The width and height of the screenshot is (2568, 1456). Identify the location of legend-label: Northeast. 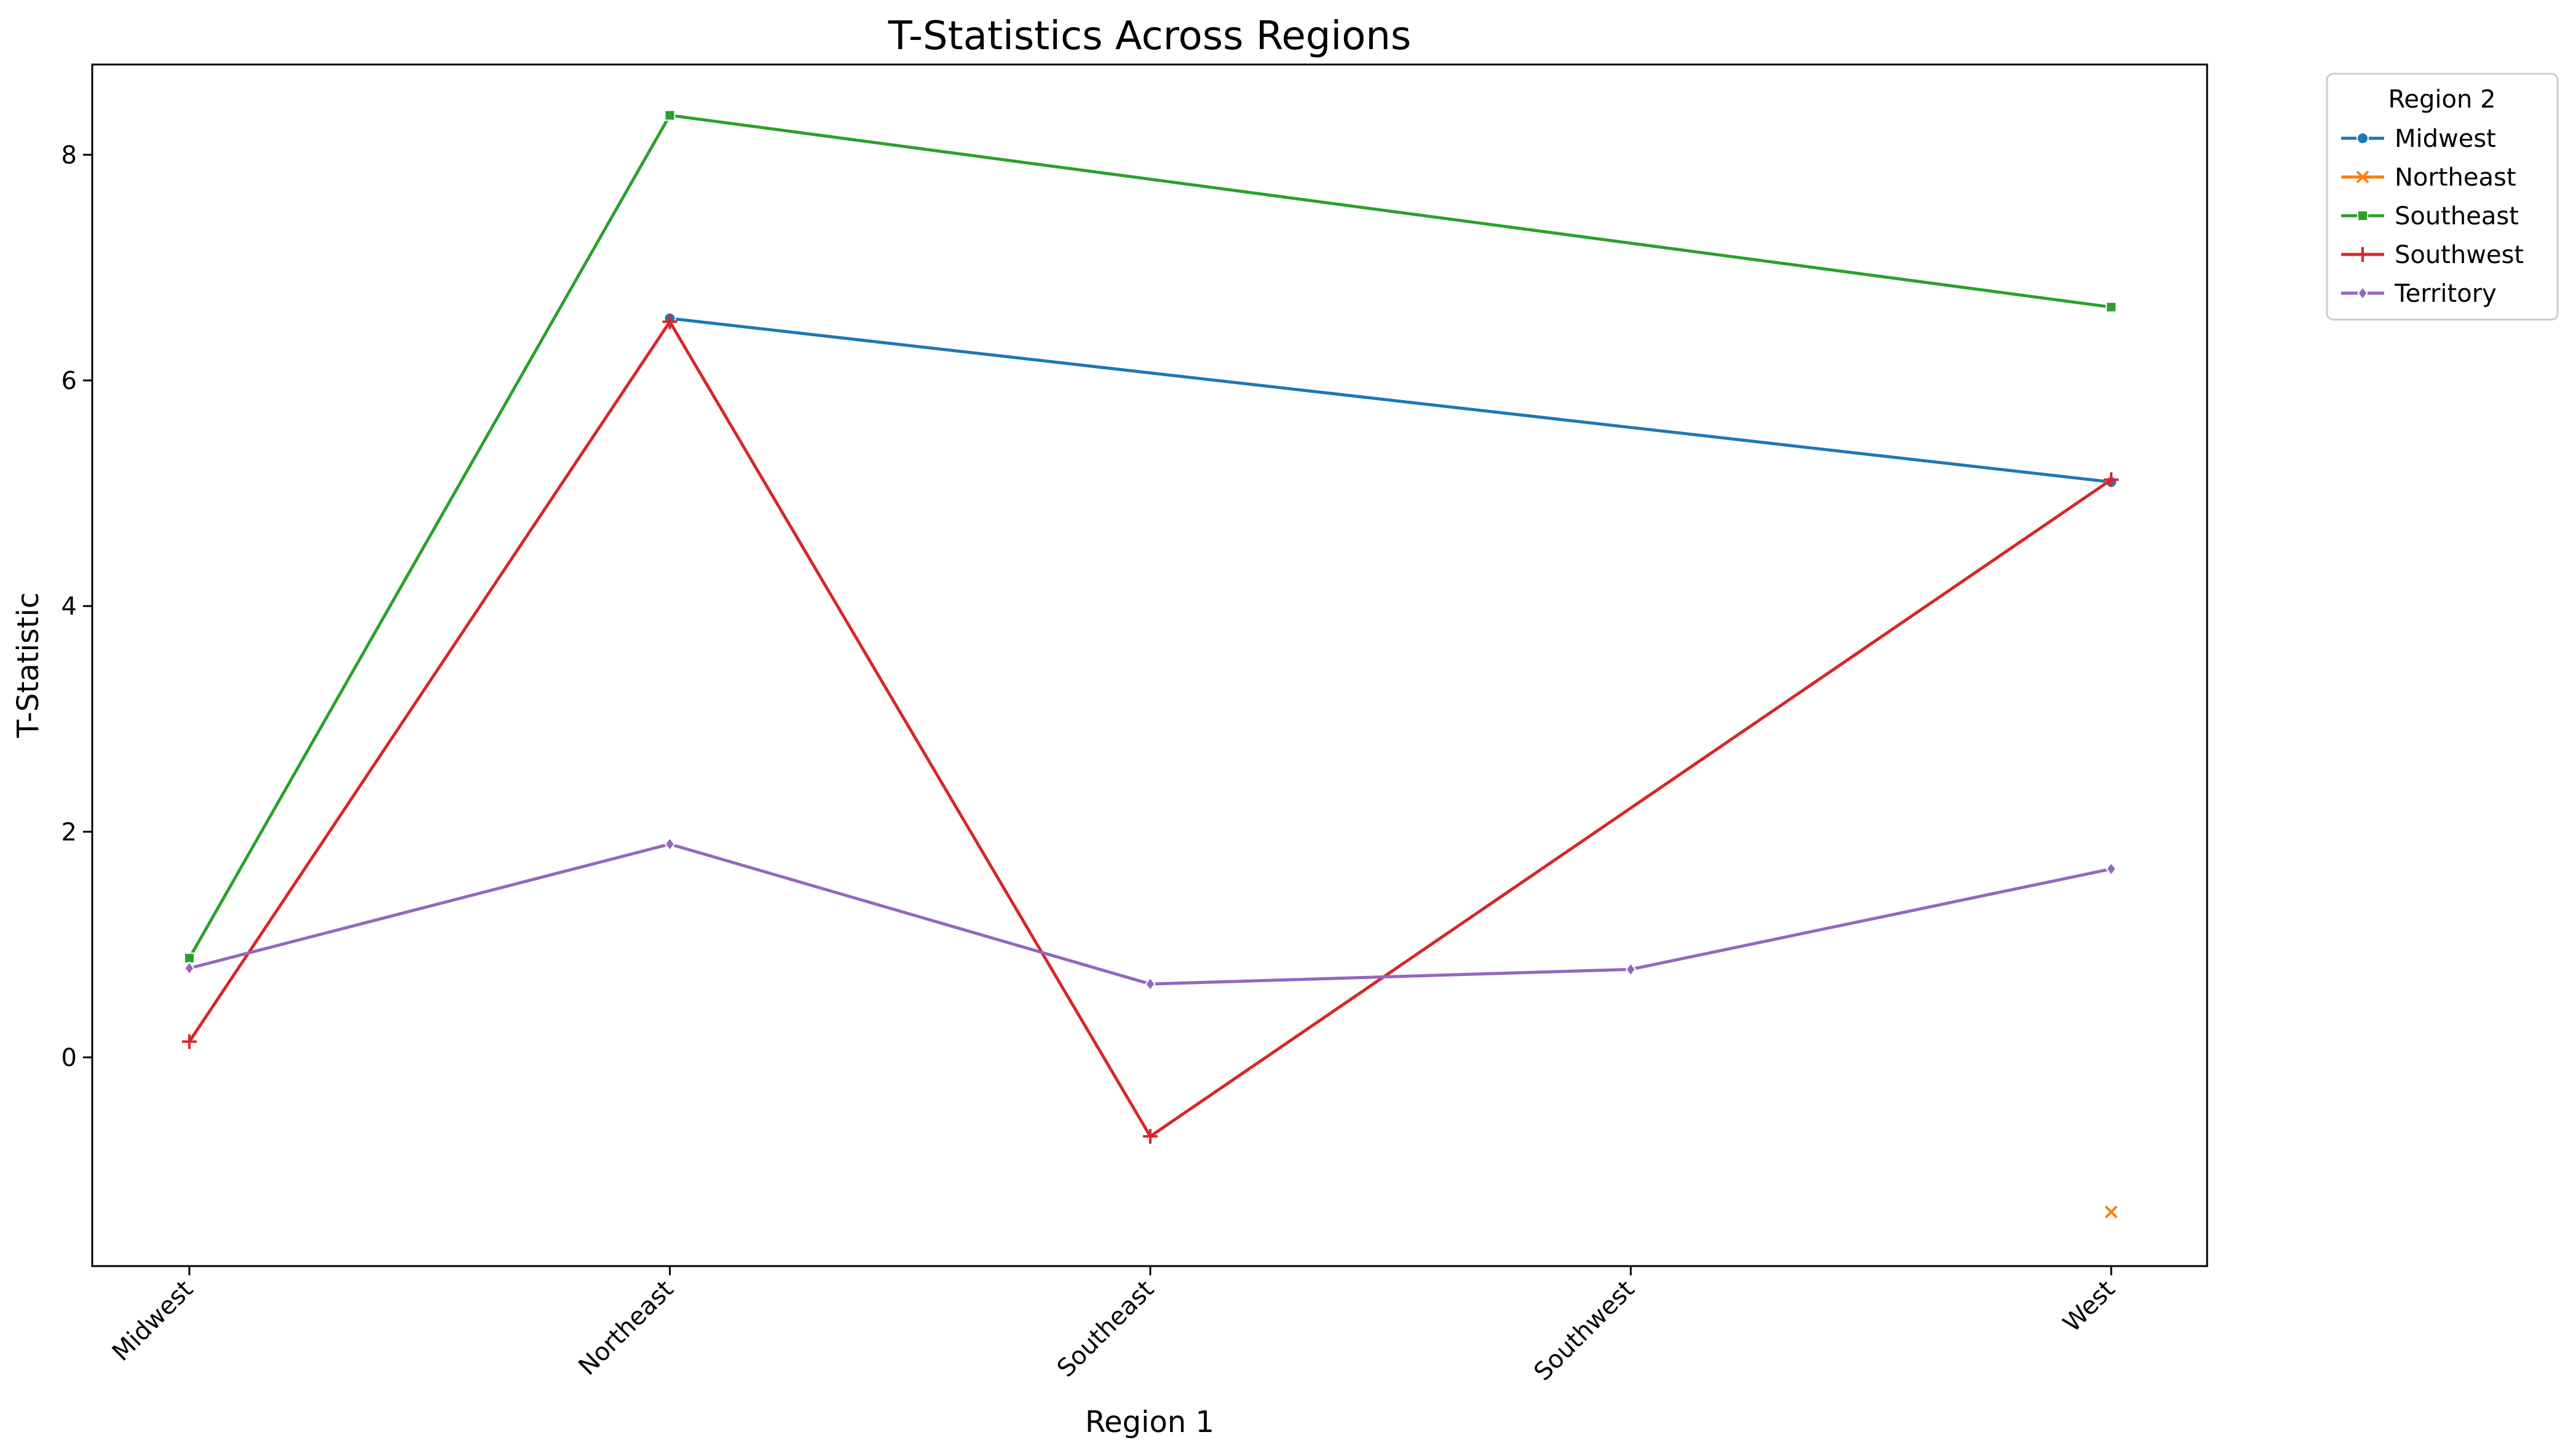
(2455, 177).